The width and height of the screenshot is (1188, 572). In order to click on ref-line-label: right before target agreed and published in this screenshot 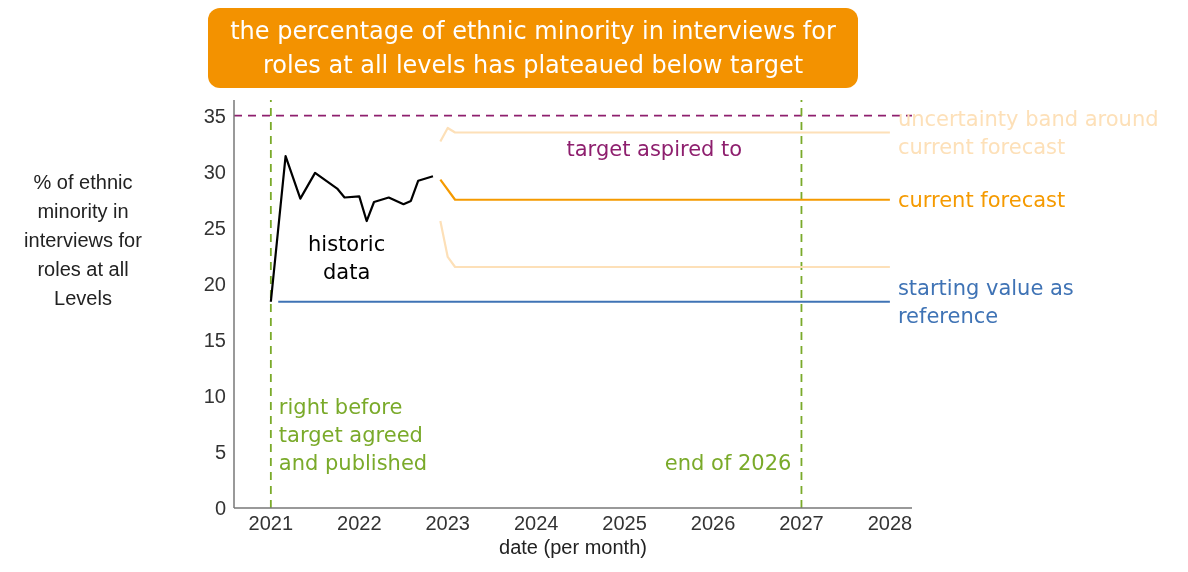, I will do `click(353, 435)`.